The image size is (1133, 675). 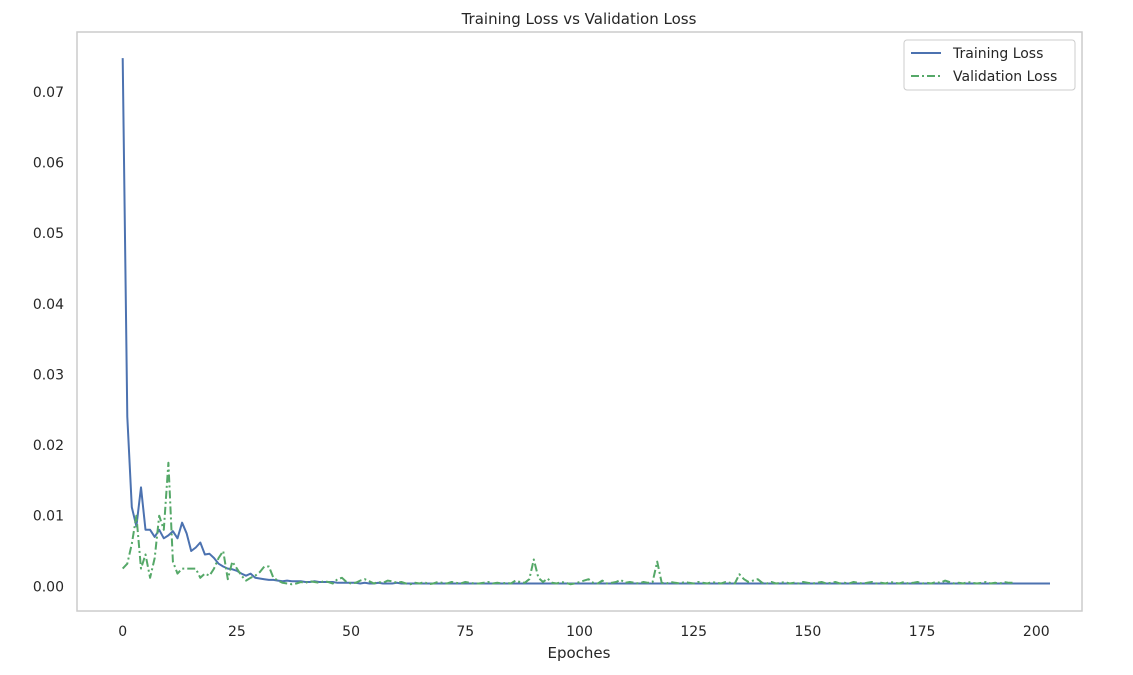 I want to click on y-tick-label: 0.05, so click(x=48, y=234).